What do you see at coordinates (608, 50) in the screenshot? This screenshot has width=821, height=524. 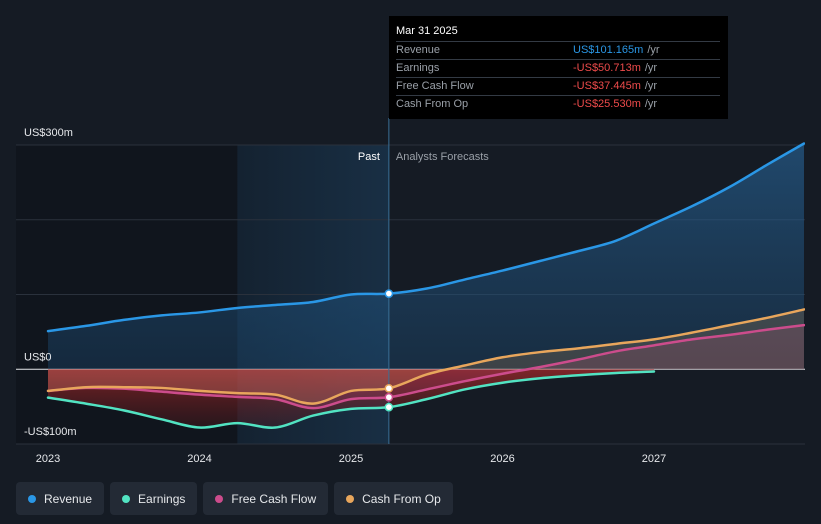 I see `tooltip-value: US$101.165m` at bounding box center [608, 50].